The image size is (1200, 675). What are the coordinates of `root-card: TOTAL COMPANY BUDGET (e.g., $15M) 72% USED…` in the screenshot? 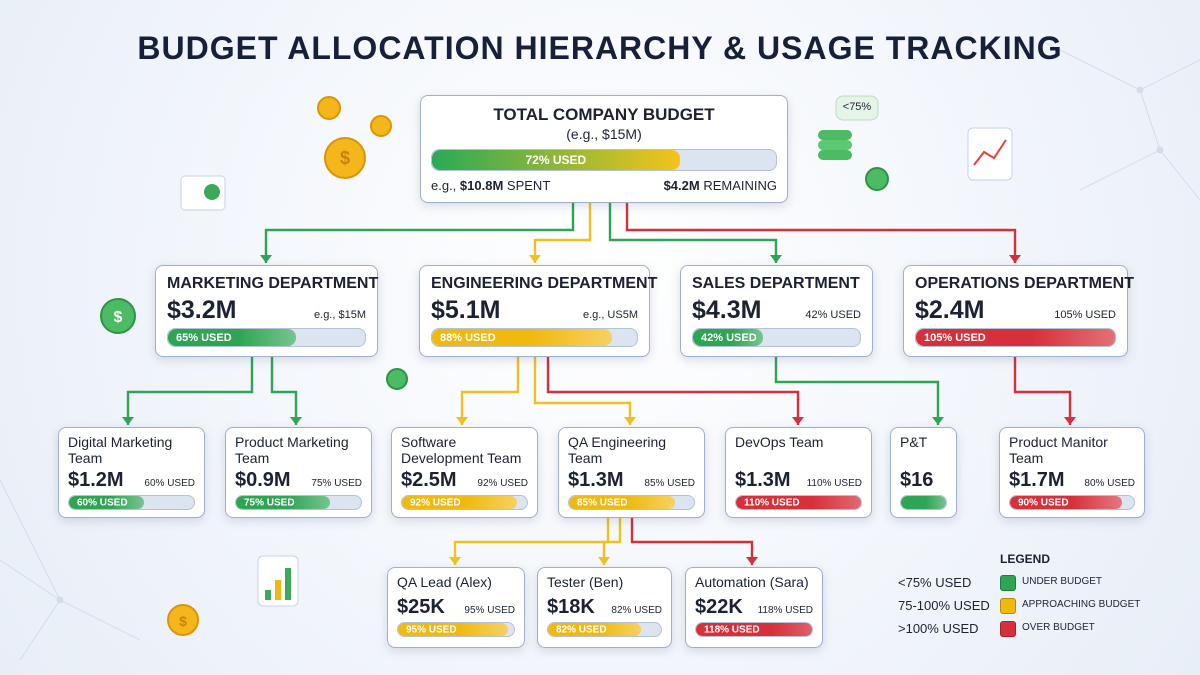 It's located at (604, 149).